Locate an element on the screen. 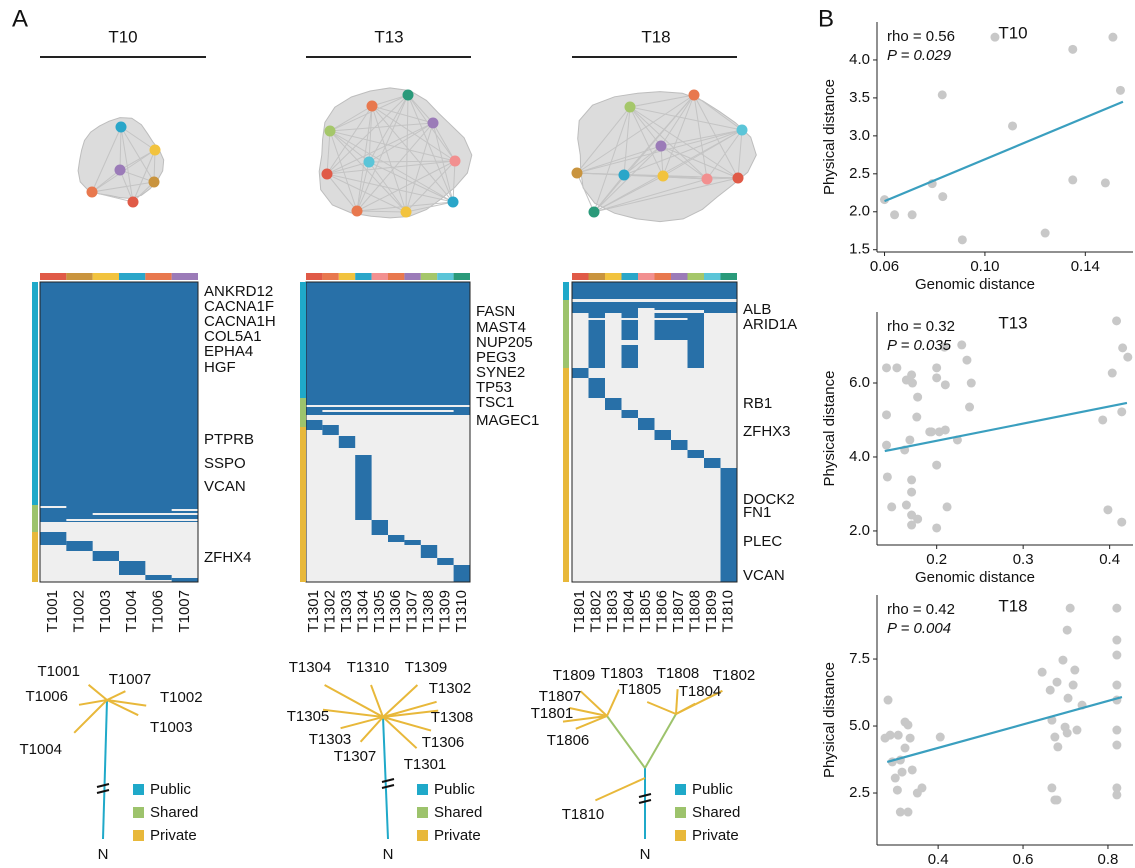 The width and height of the screenshot is (1135, 868). y-tick-label: 3.5 is located at coordinates (859, 97).